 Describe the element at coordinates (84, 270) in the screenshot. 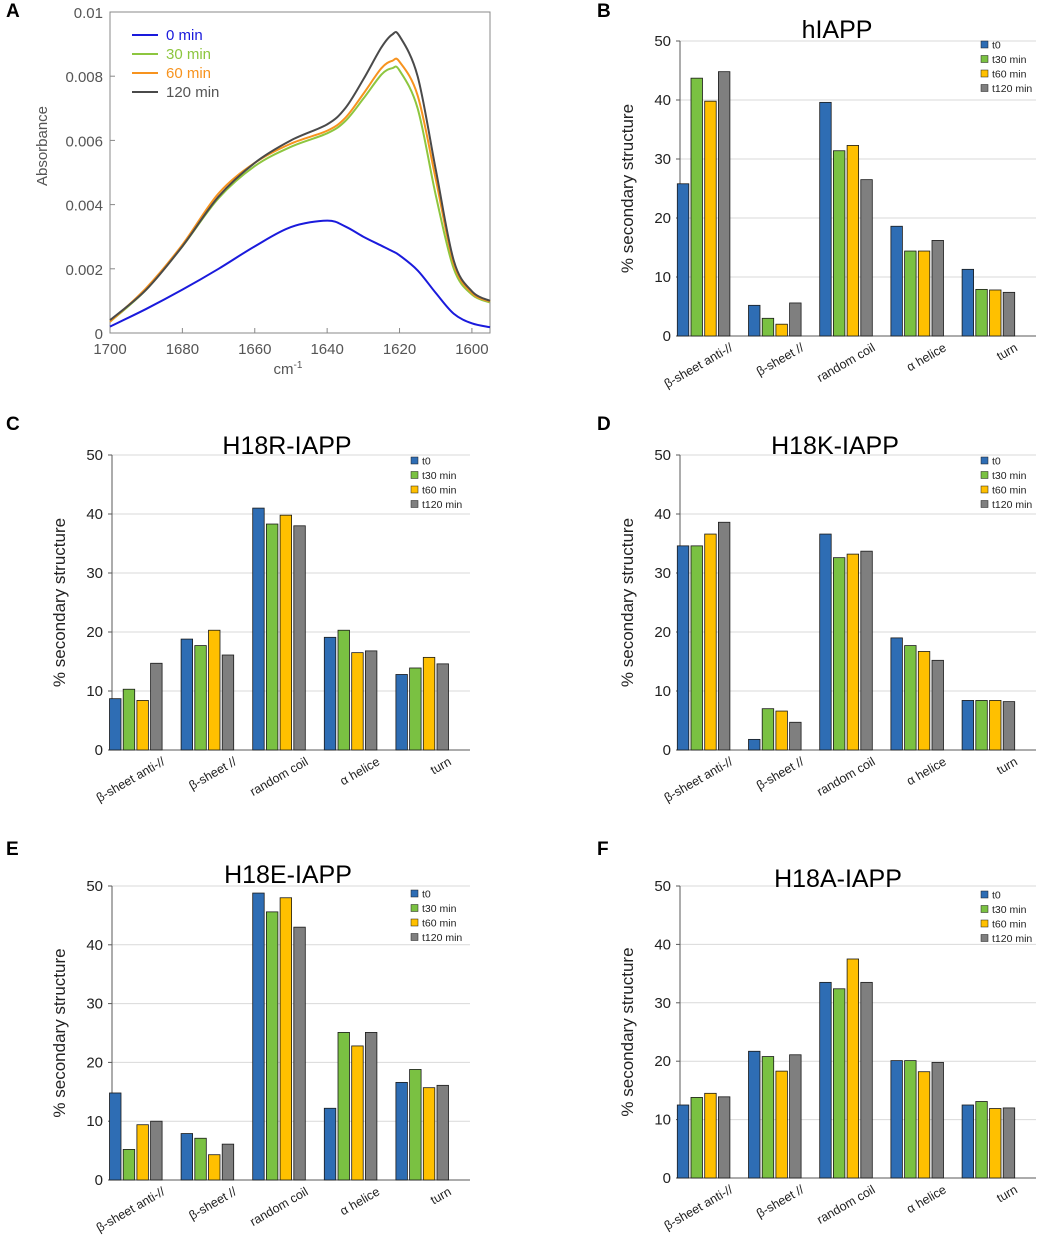

I see `y-tick-label: 0.002` at that location.